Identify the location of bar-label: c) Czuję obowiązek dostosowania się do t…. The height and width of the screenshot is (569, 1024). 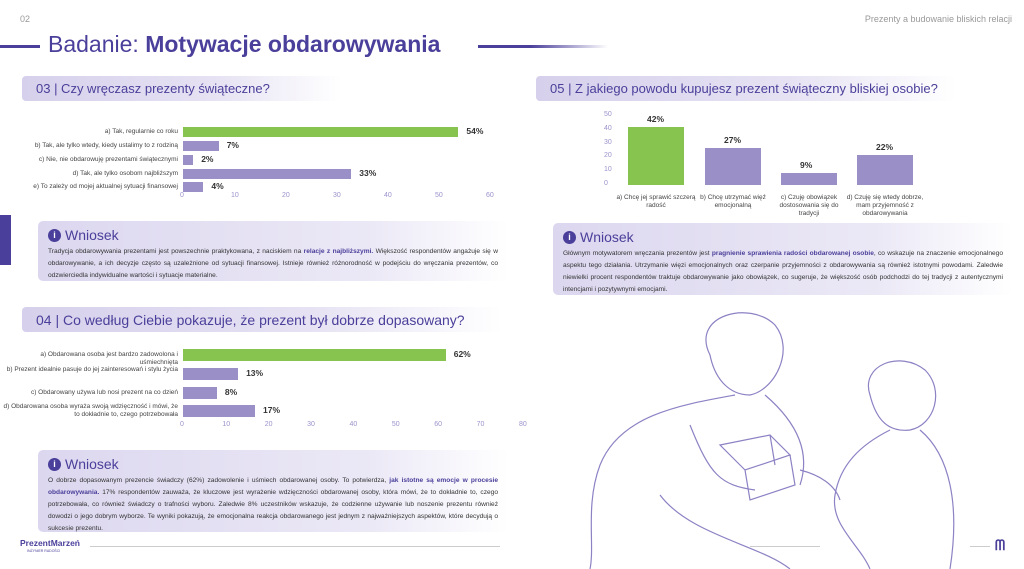
(809, 205).